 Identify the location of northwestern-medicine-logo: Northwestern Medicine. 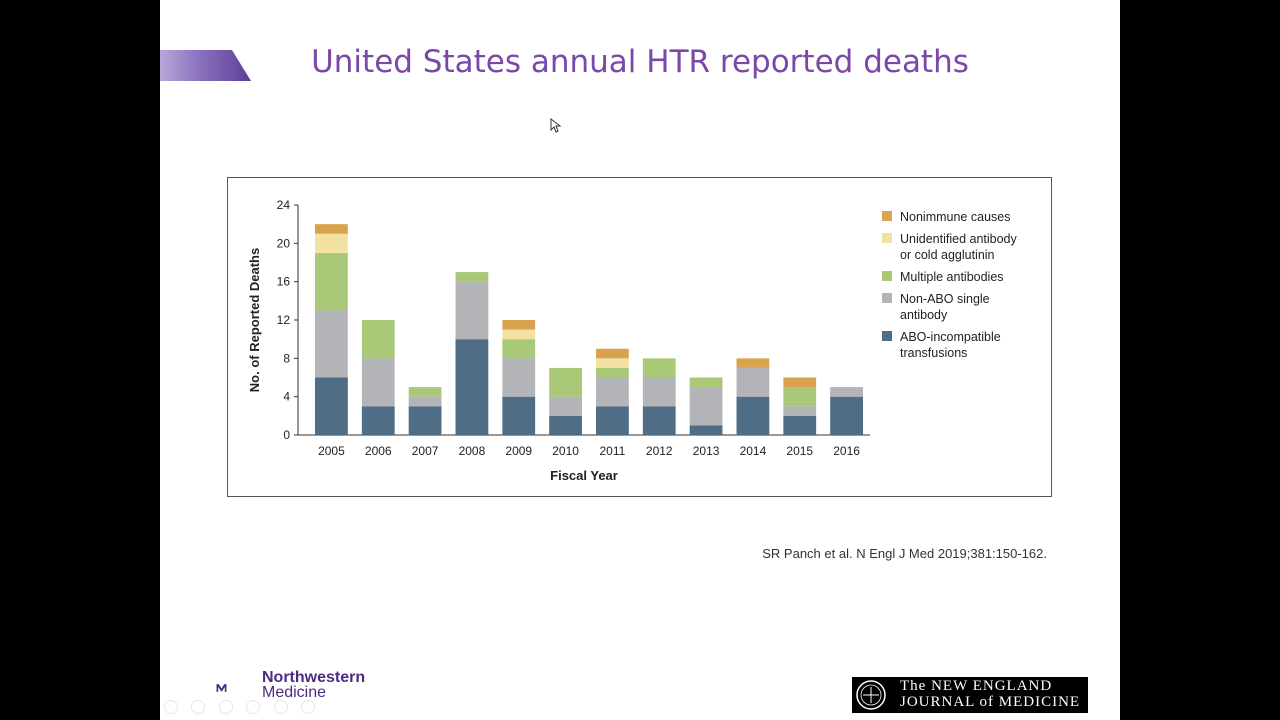
(314, 685).